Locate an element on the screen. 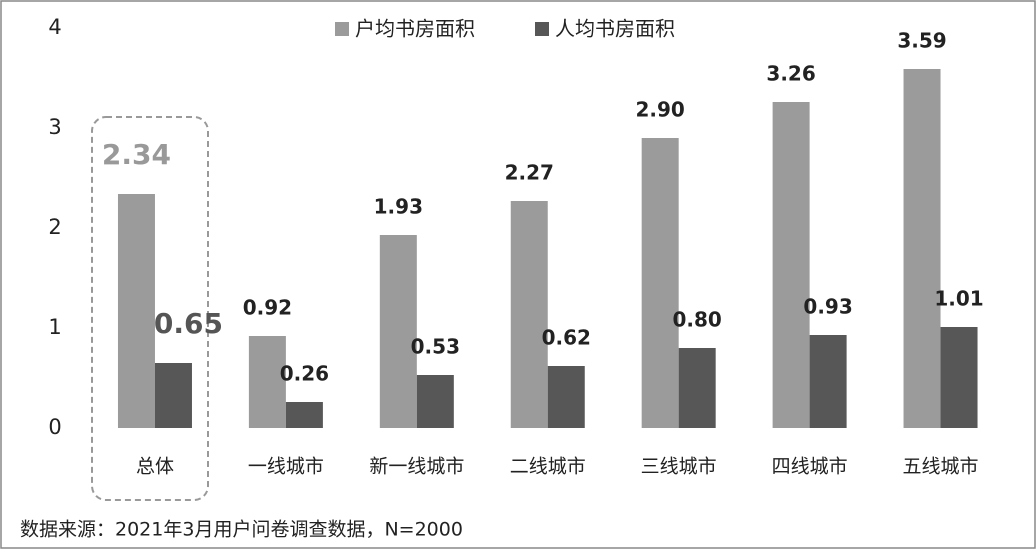 The width and height of the screenshot is (1036, 549). value-label: 3.26 is located at coordinates (790, 74).